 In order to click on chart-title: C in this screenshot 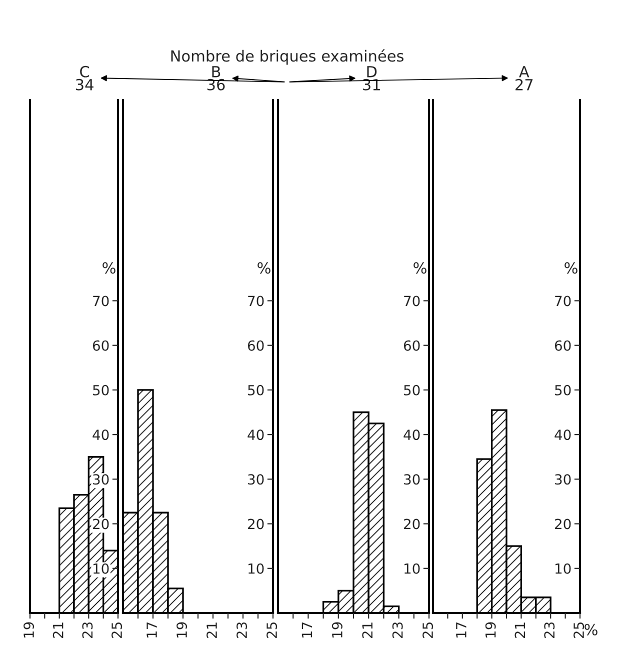, I will do `click(85, 72)`.